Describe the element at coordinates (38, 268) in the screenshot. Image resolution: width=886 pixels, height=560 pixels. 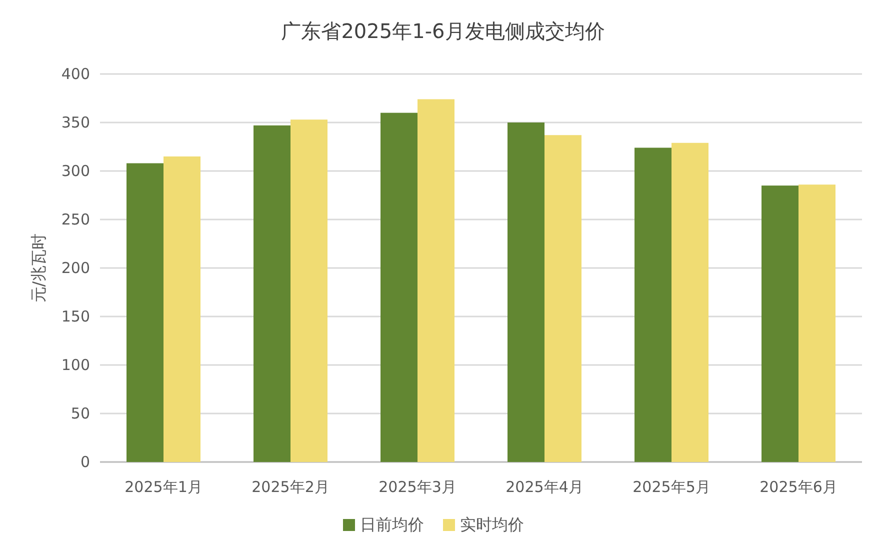
I see `y-axis-title: 元/兆瓦时` at that location.